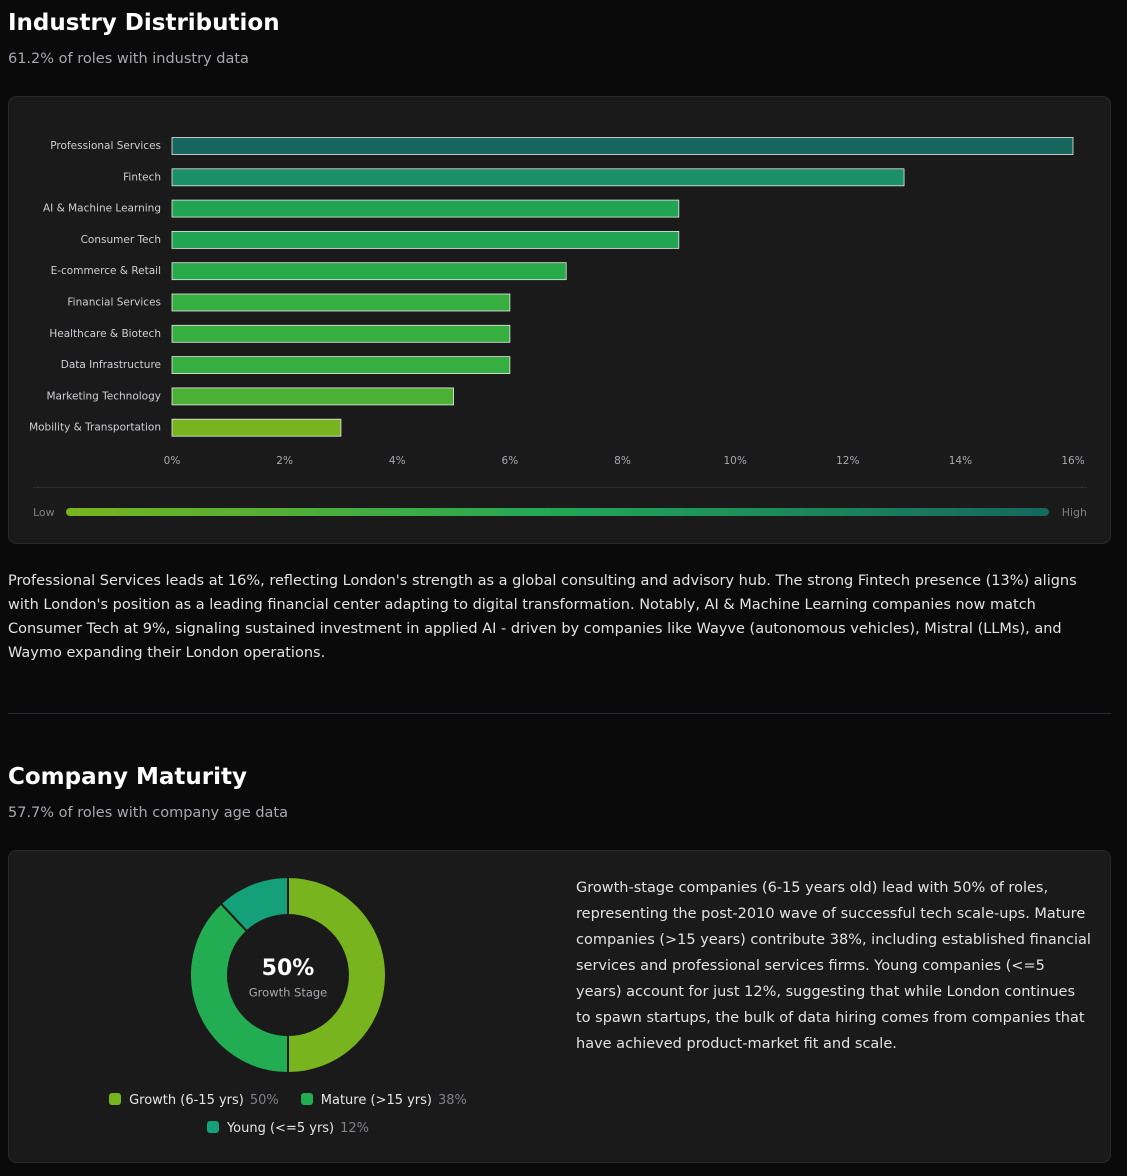  Describe the element at coordinates (186, 1100) in the screenshot. I see `legend-label: Growth (6-15 yrs)` at that location.